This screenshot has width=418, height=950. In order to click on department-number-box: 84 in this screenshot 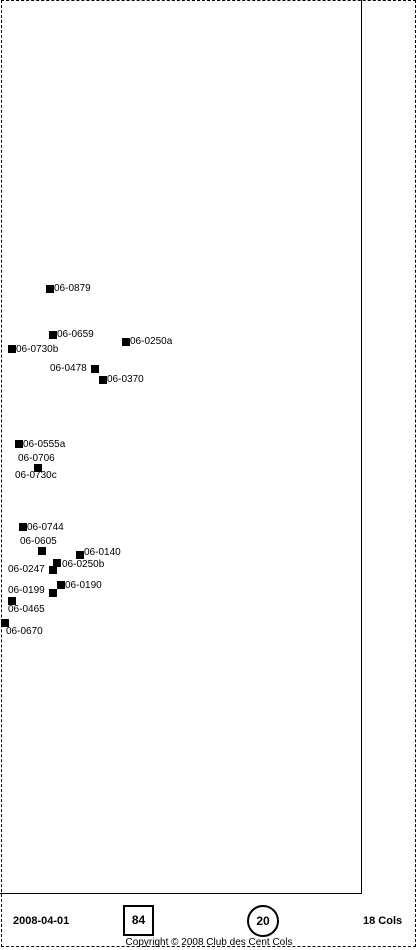, I will do `click(138, 920)`.